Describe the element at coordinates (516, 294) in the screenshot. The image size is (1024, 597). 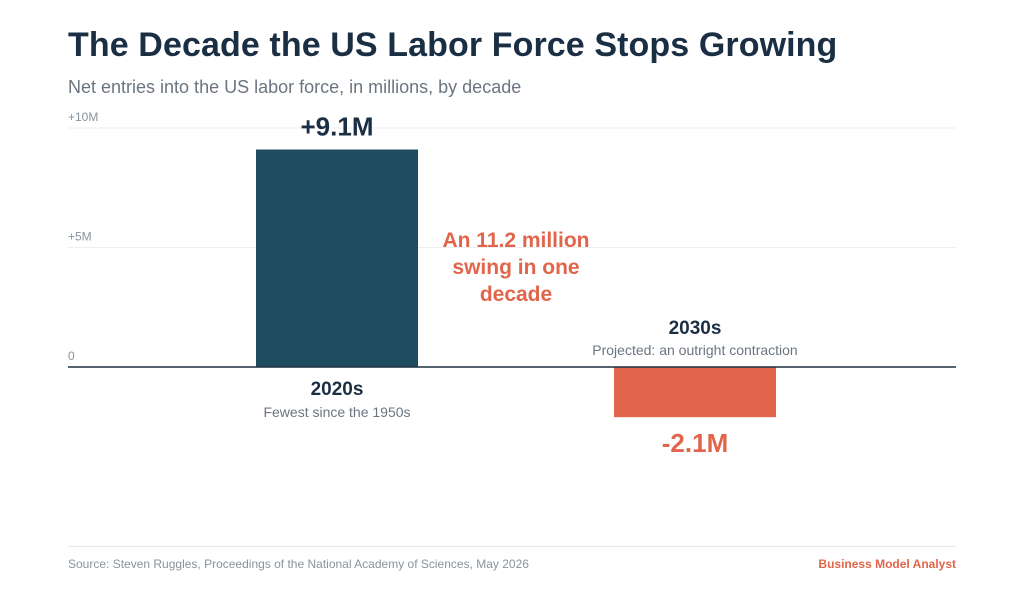
I see `swing-annotation: decade` at that location.